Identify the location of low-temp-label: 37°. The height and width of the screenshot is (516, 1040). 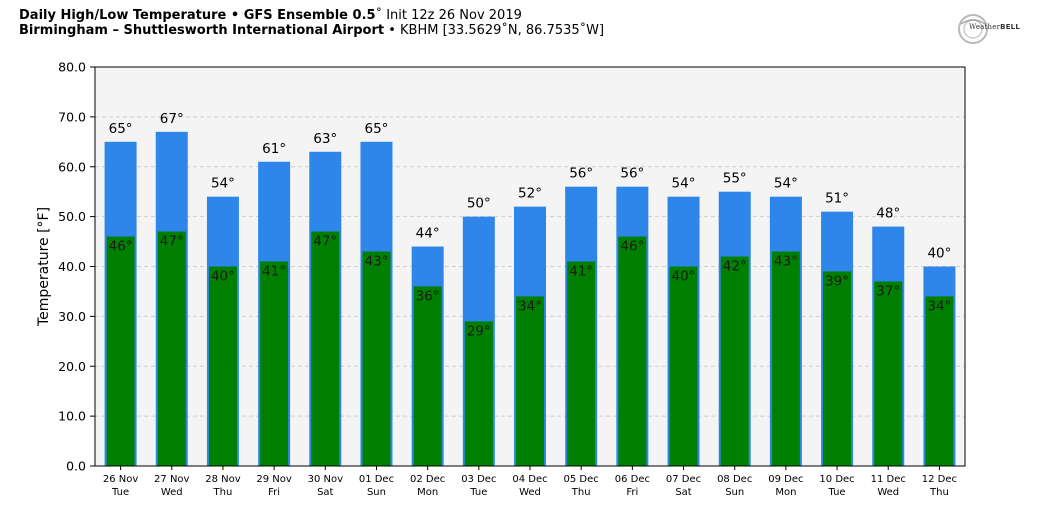
(888, 291).